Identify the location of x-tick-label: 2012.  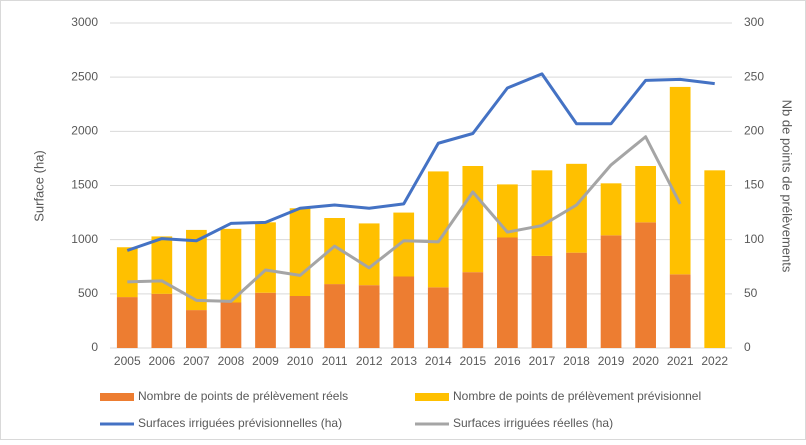
(369, 361).